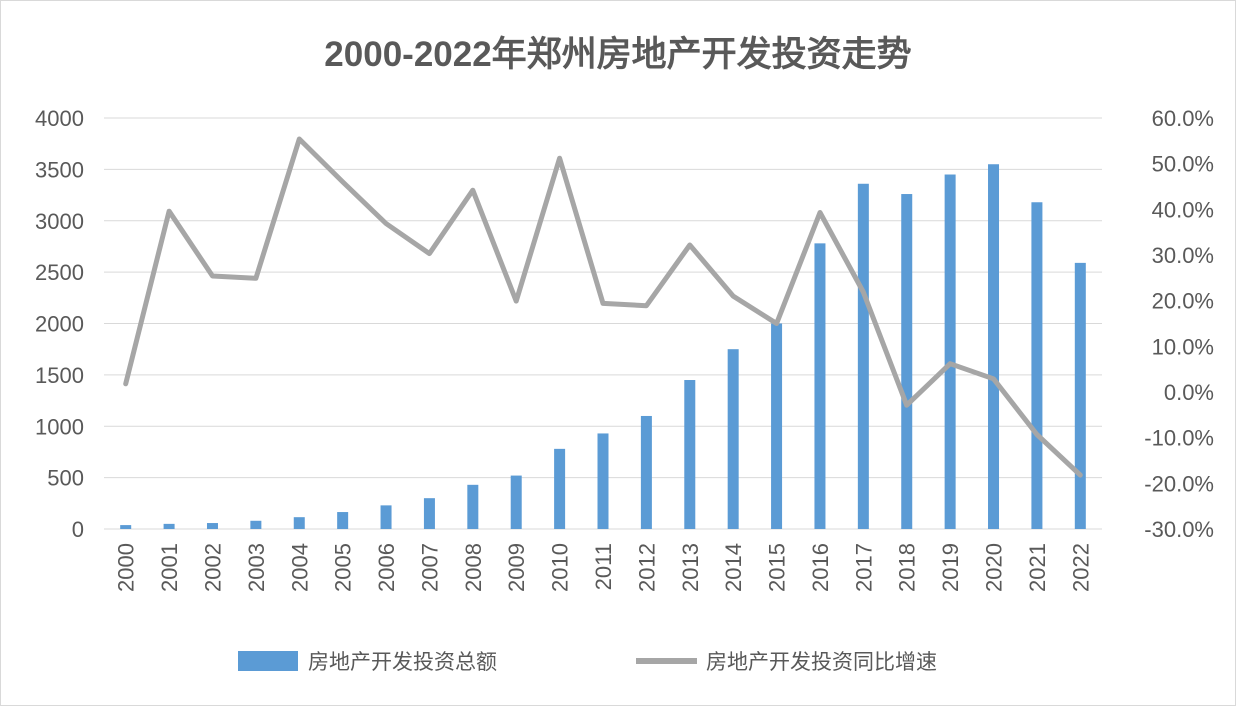 The height and width of the screenshot is (706, 1236). What do you see at coordinates (59, 221) in the screenshot?
I see `left-tick-label: 3000` at bounding box center [59, 221].